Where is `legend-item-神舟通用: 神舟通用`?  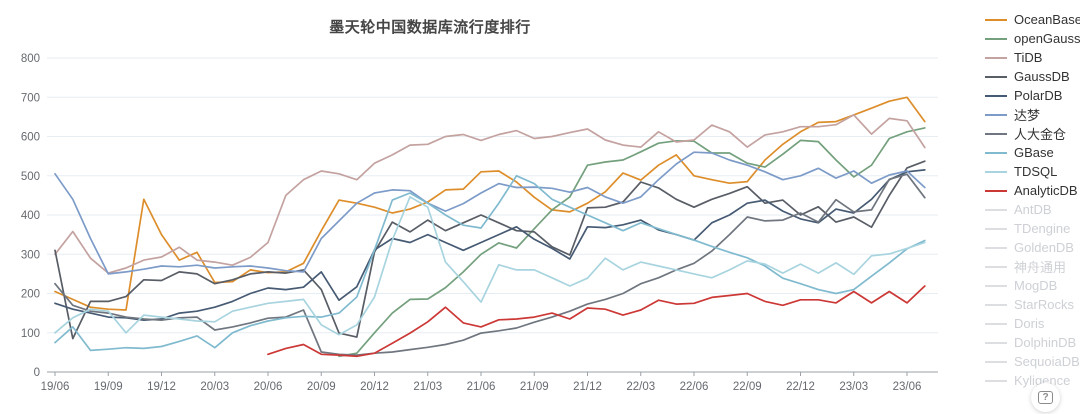
legend-item-神舟通用: 神舟通用 is located at coordinates (1032, 266).